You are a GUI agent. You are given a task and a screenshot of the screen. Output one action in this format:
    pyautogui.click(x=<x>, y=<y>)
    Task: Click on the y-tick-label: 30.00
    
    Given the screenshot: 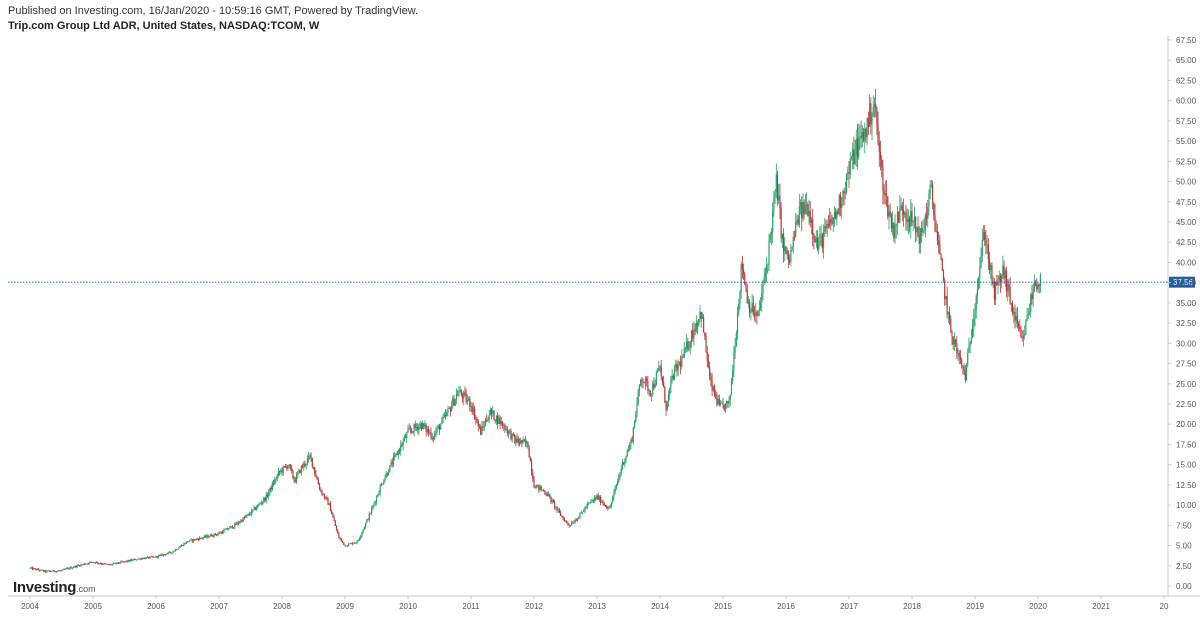 What is the action you would take?
    pyautogui.click(x=1186, y=343)
    